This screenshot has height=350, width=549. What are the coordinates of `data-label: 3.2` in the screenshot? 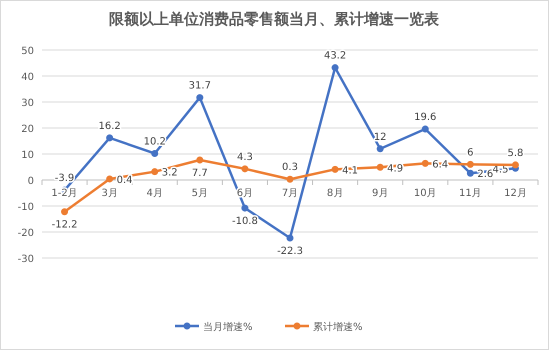 It's located at (170, 173).